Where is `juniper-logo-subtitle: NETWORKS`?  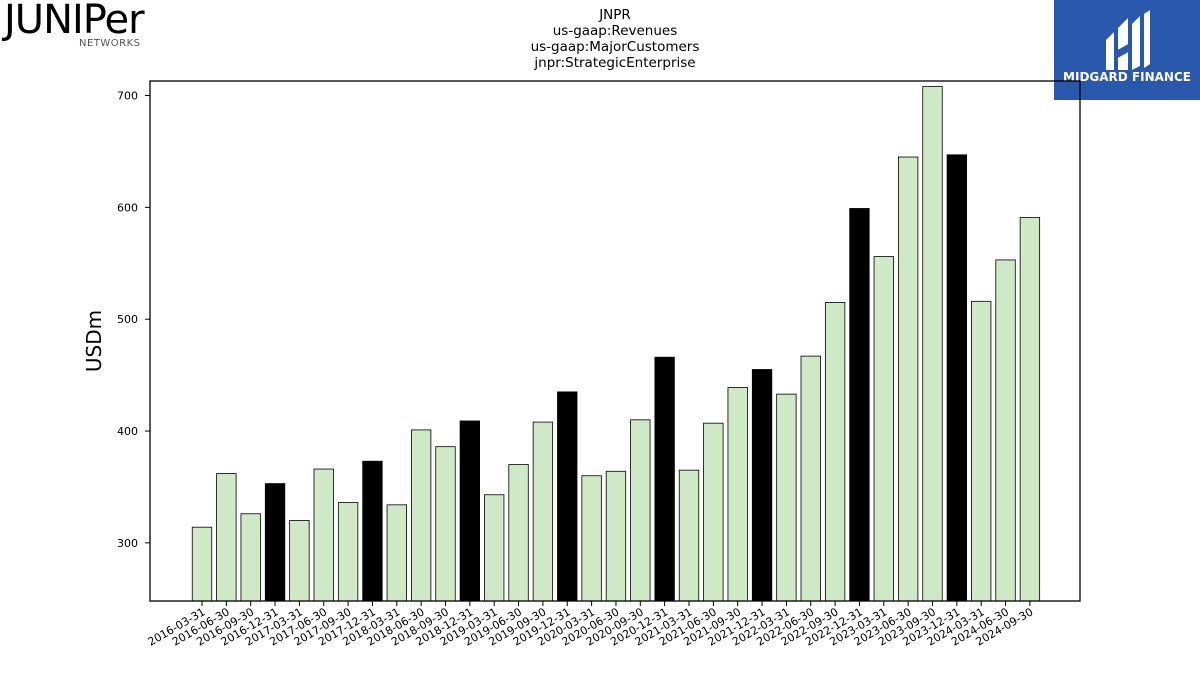
juniper-logo-subtitle: NETWORKS is located at coordinates (110, 43).